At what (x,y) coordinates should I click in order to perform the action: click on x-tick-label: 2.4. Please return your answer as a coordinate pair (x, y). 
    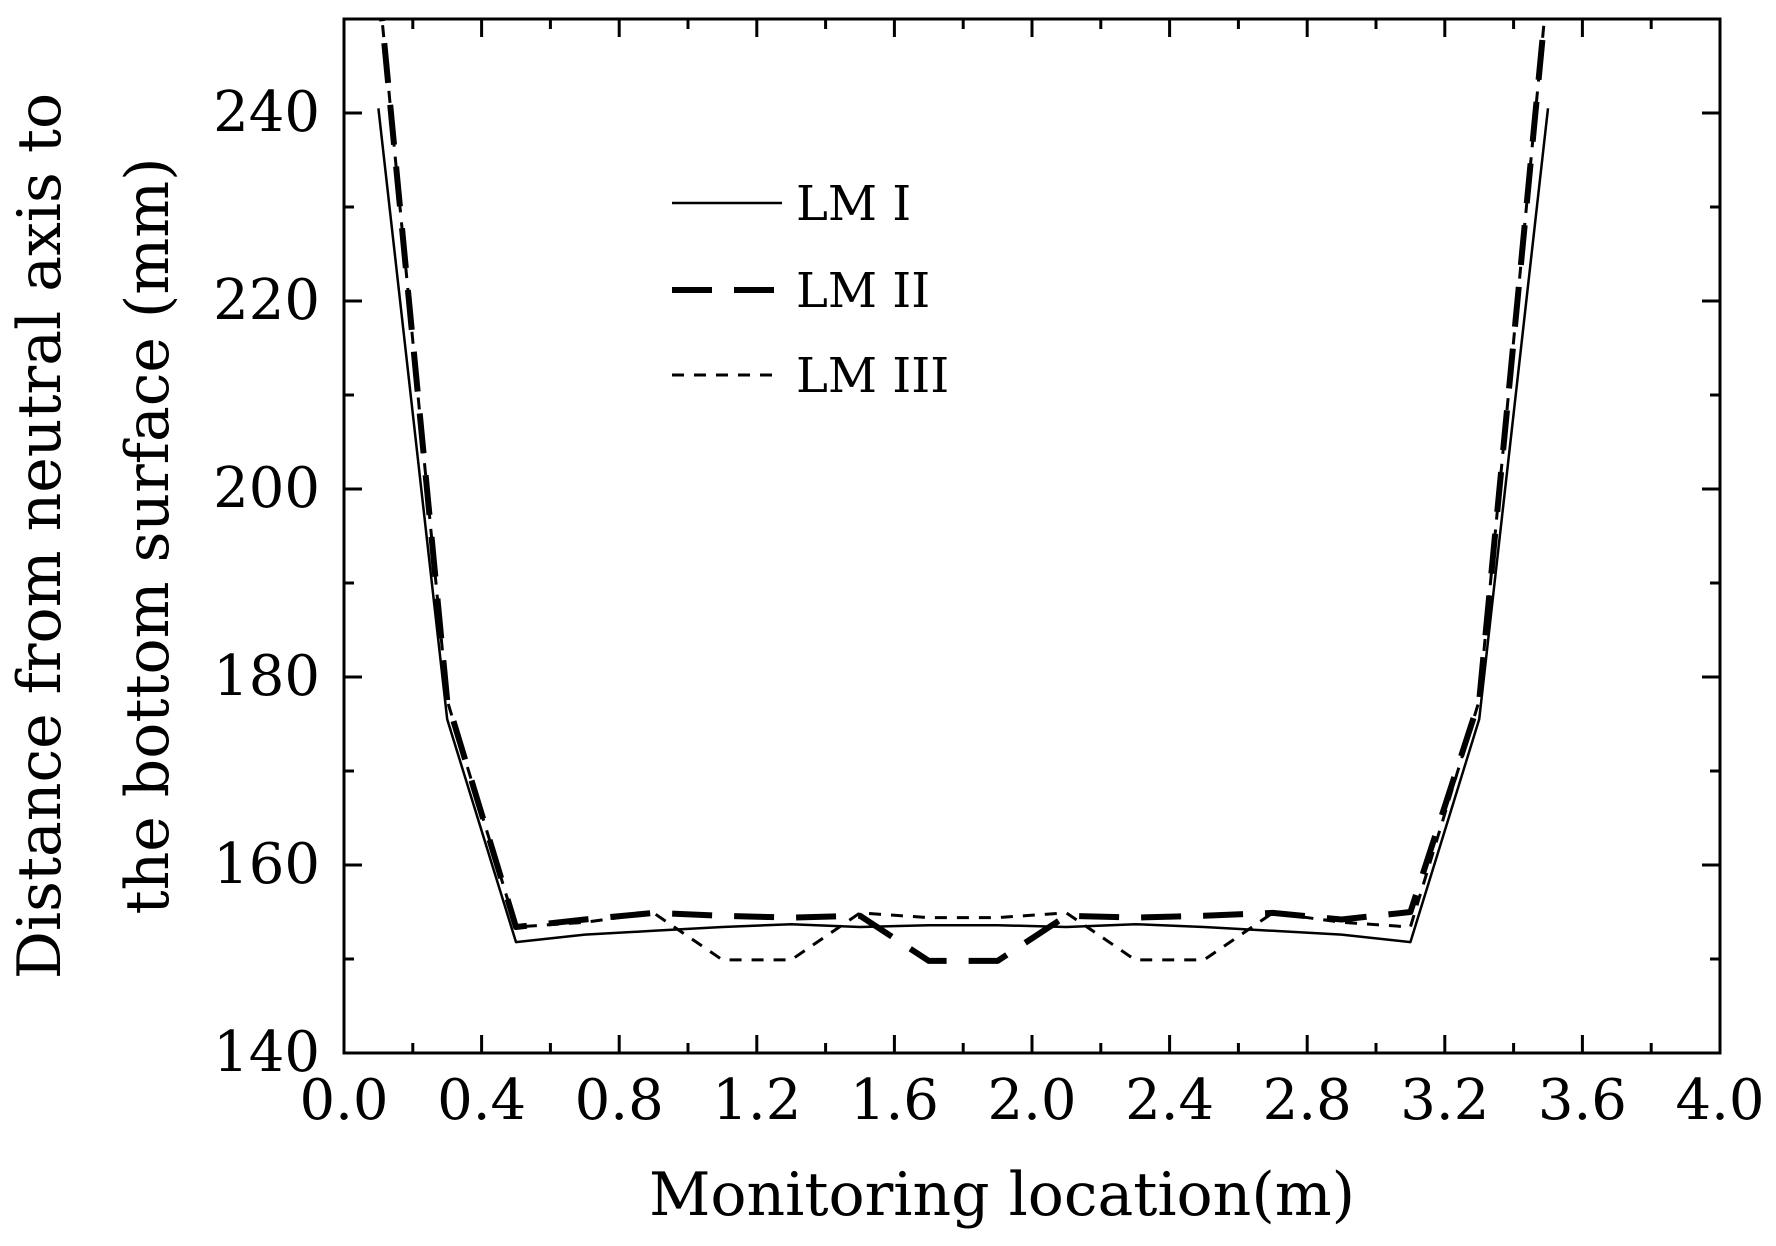
    Looking at the image, I should click on (1169, 1100).